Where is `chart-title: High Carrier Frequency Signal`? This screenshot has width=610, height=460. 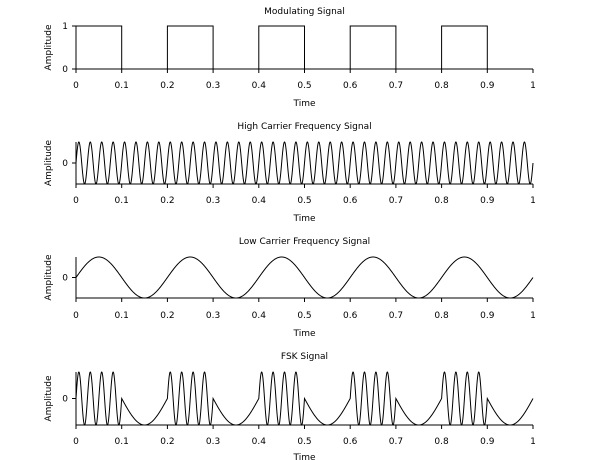
chart-title: High Carrier Frequency Signal is located at coordinates (304, 127).